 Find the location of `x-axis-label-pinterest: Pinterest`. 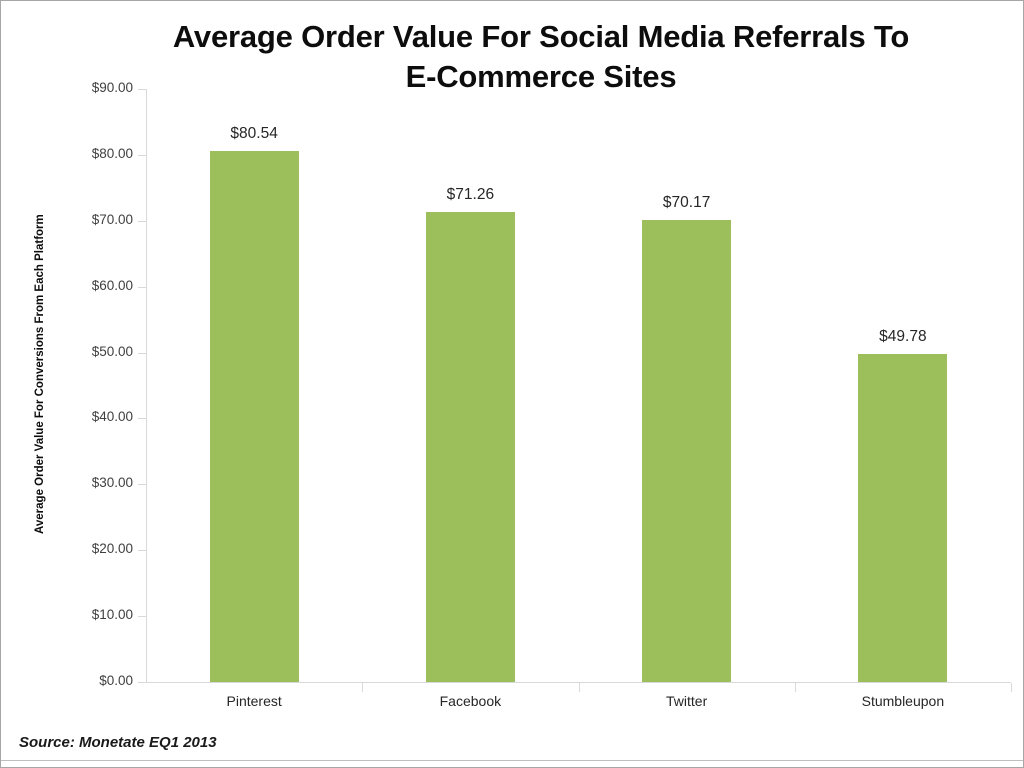

x-axis-label-pinterest: Pinterest is located at coordinates (254, 701).